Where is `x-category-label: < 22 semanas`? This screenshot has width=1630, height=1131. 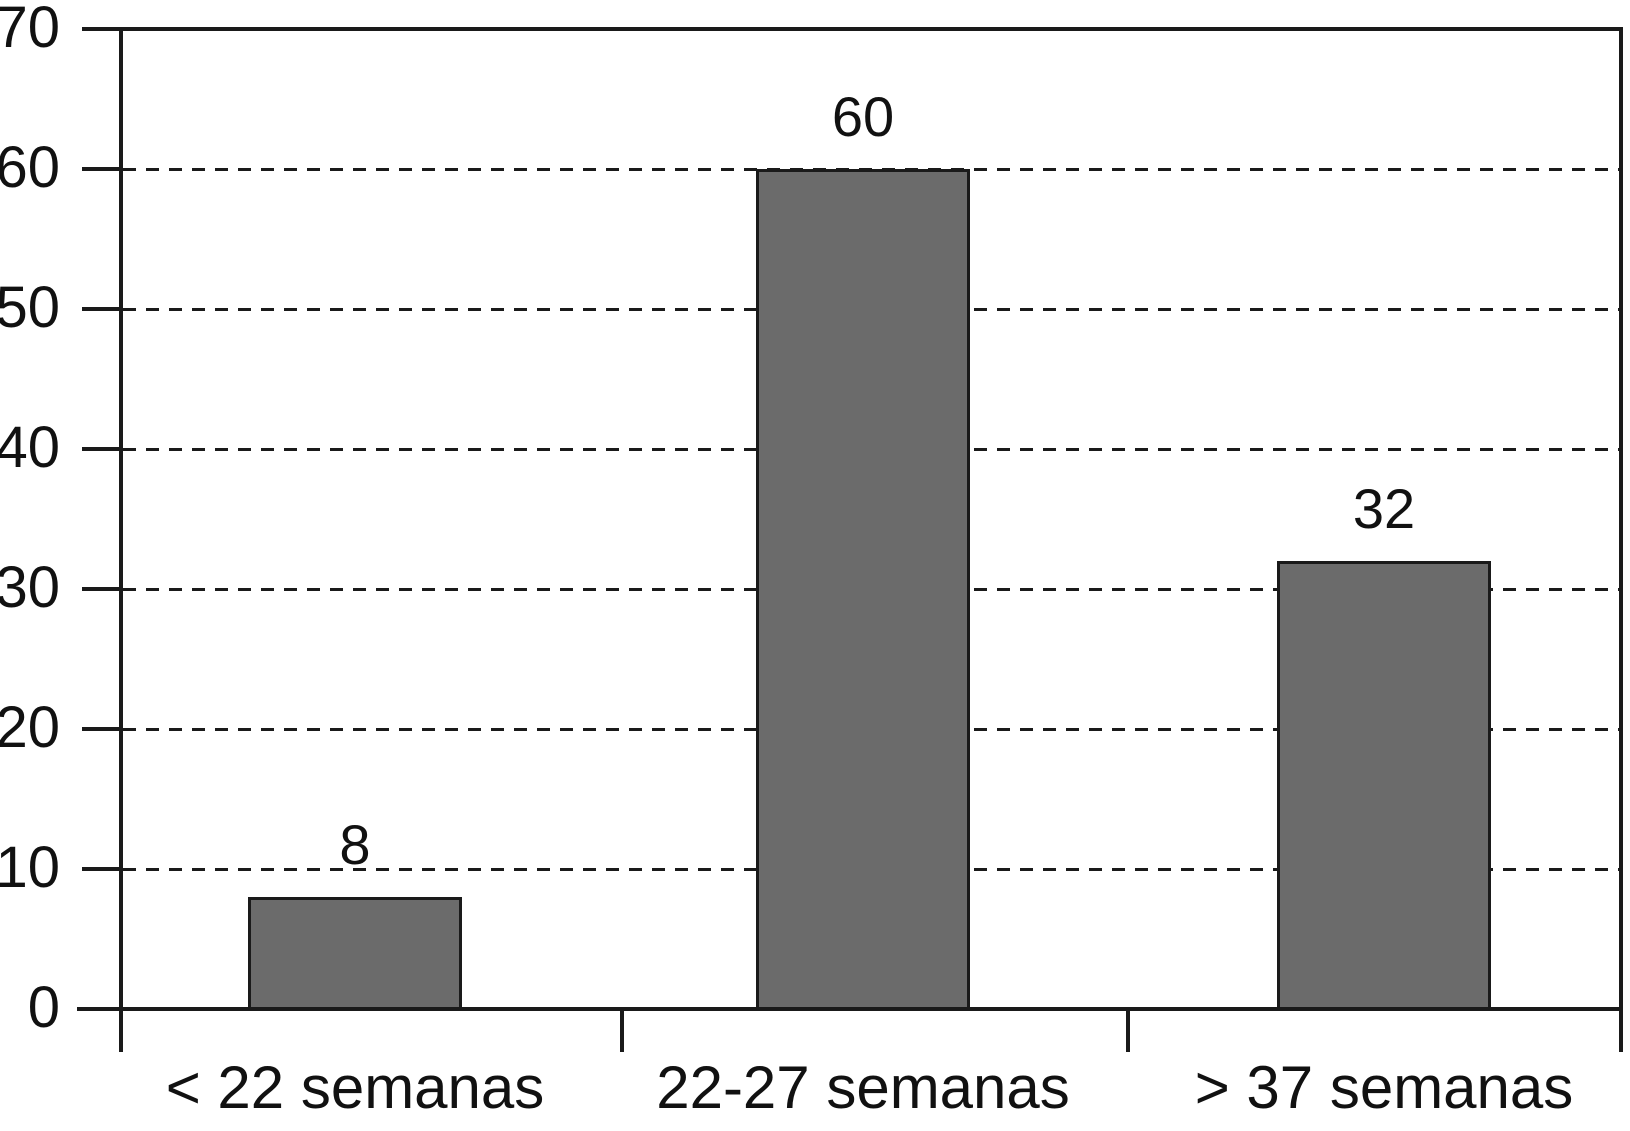 x-category-label: < 22 semanas is located at coordinates (355, 1087).